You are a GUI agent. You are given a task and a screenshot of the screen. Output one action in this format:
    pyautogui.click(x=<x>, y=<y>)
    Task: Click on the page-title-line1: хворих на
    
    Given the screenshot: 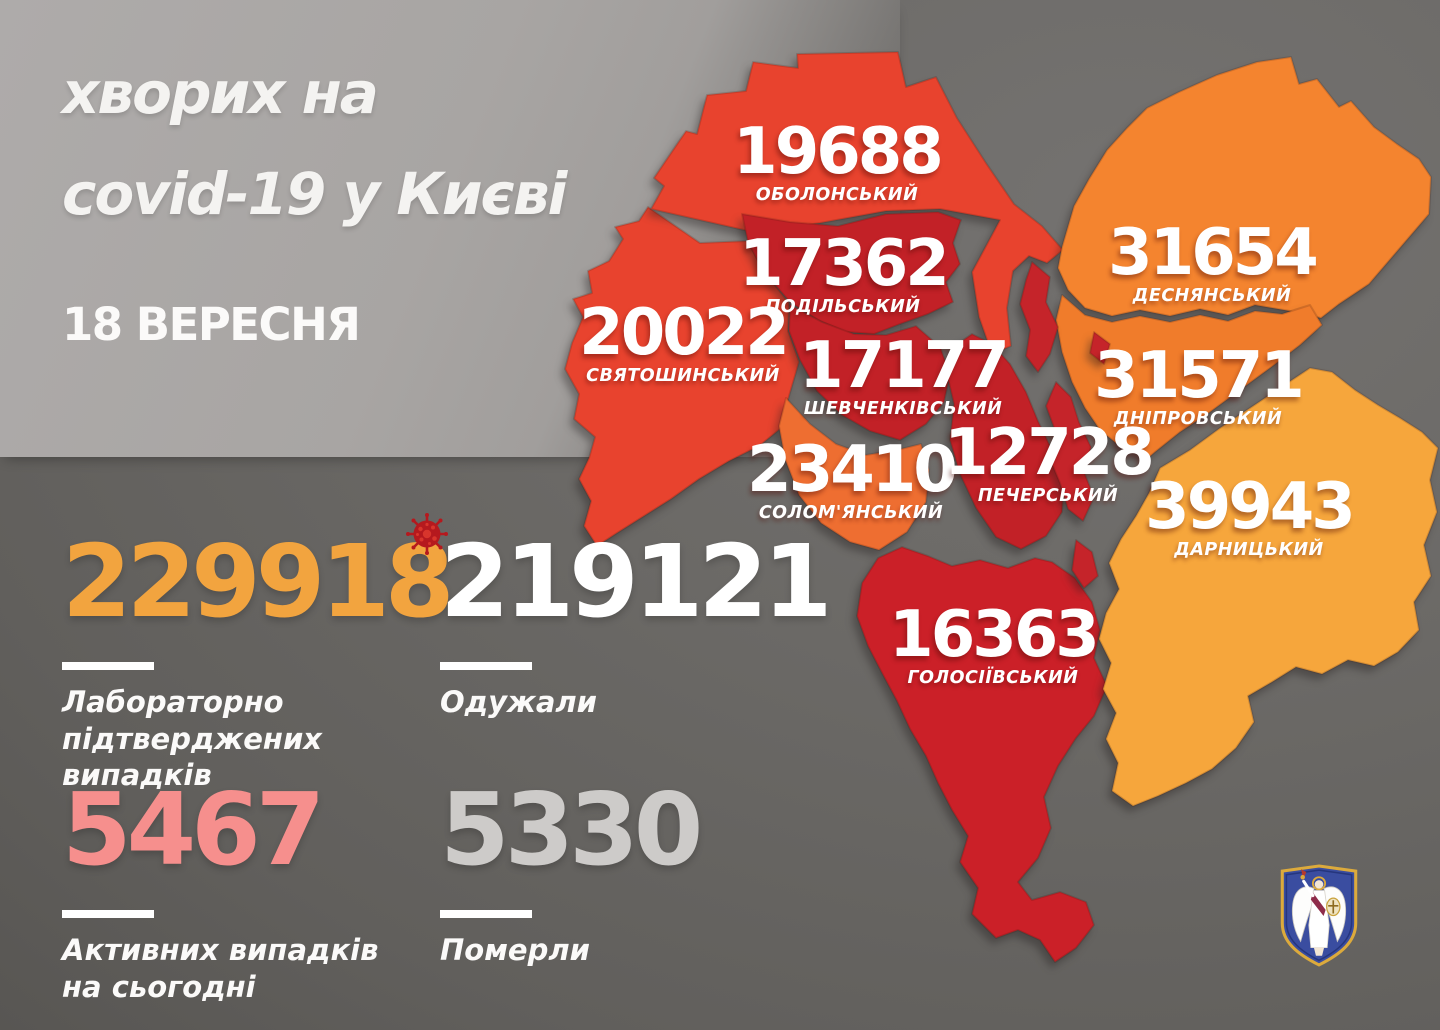 What is the action you would take?
    pyautogui.click(x=220, y=93)
    